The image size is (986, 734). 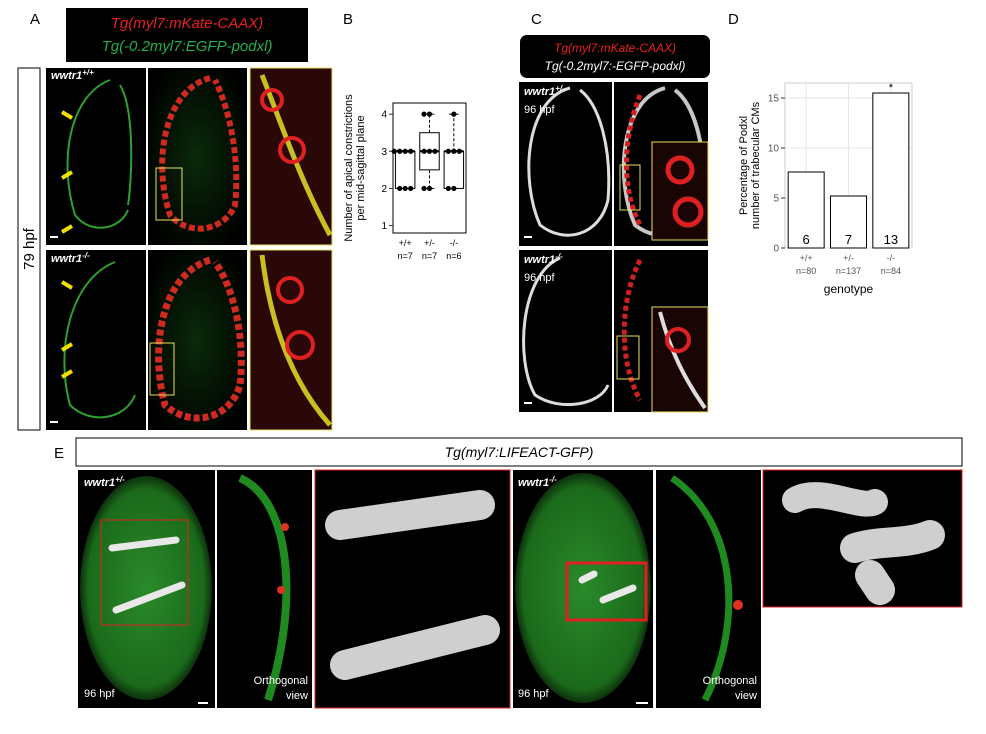 What do you see at coordinates (774, 99) in the screenshot?
I see `y-tick-label: 15` at bounding box center [774, 99].